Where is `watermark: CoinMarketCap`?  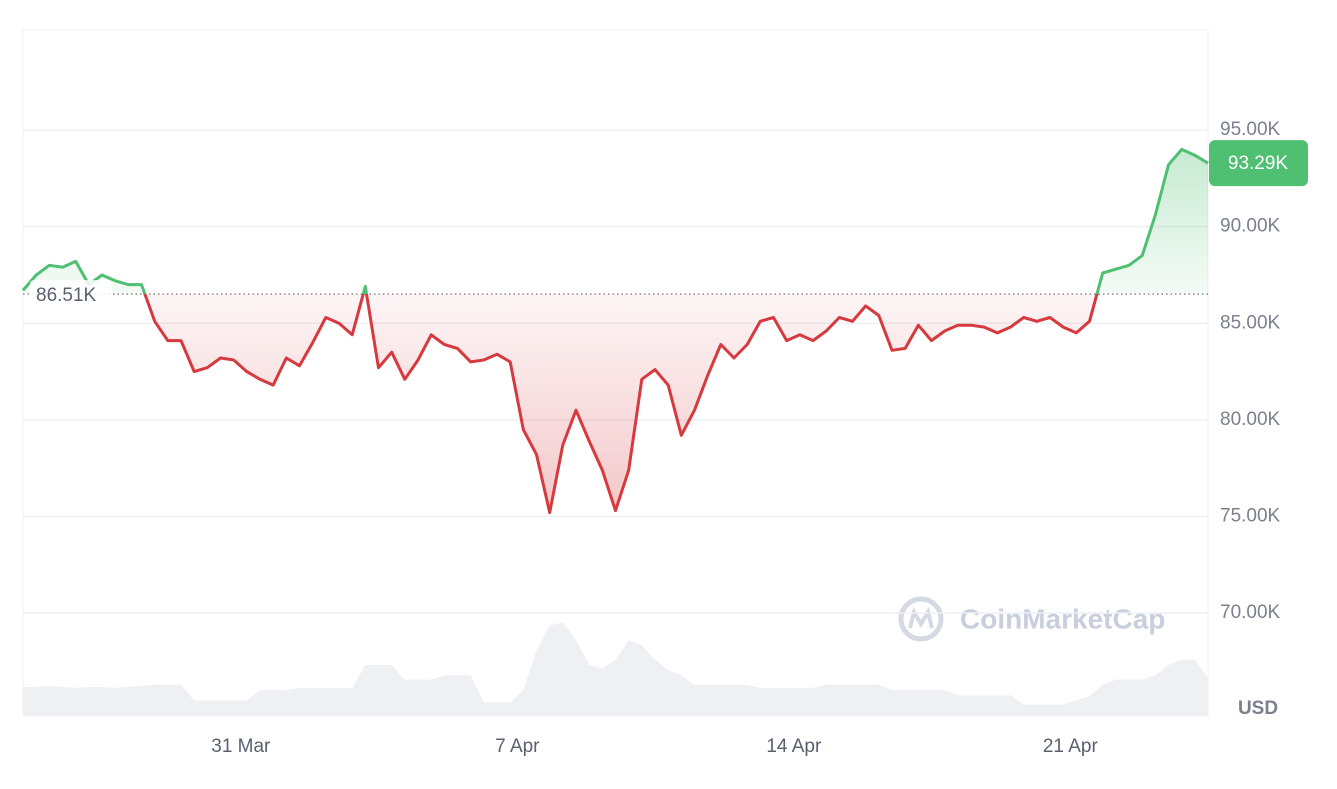 watermark: CoinMarketCap is located at coordinates (1062, 618).